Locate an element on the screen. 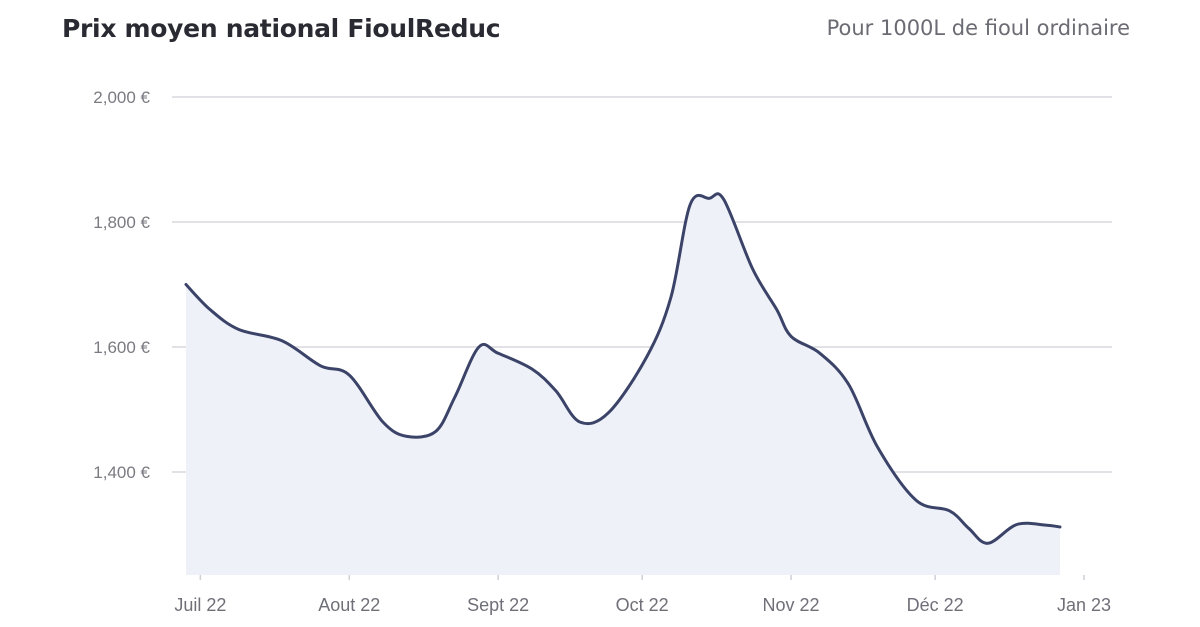 This screenshot has height=627, width=1200. y-tick-label: 1,800 € is located at coordinates (121, 222).